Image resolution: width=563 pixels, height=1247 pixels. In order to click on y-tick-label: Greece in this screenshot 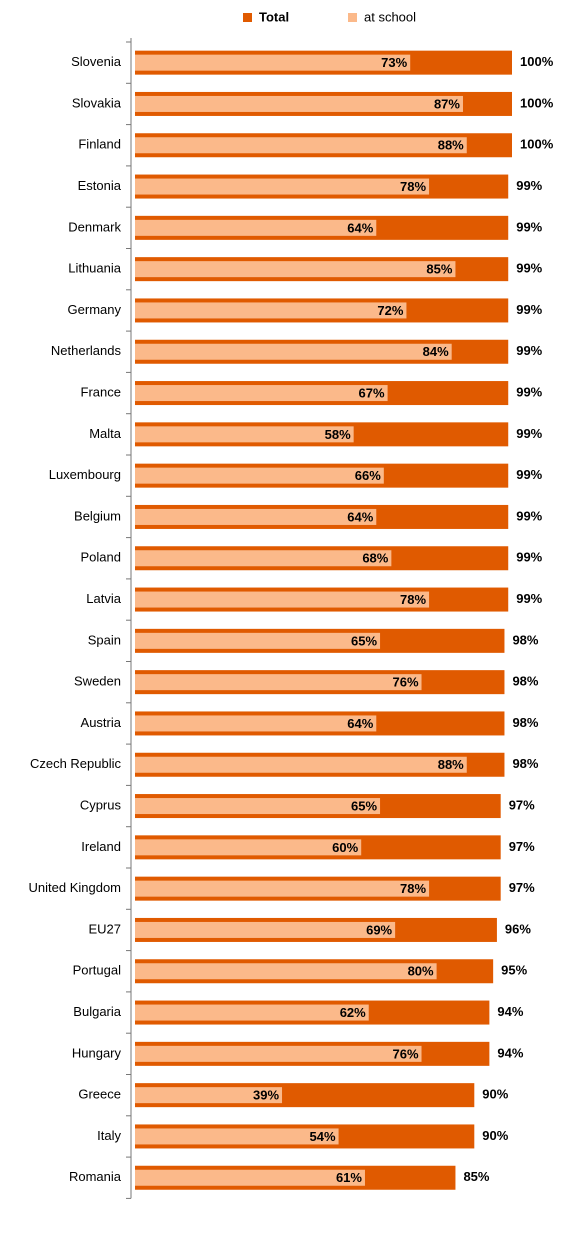, I will do `click(99, 1094)`.